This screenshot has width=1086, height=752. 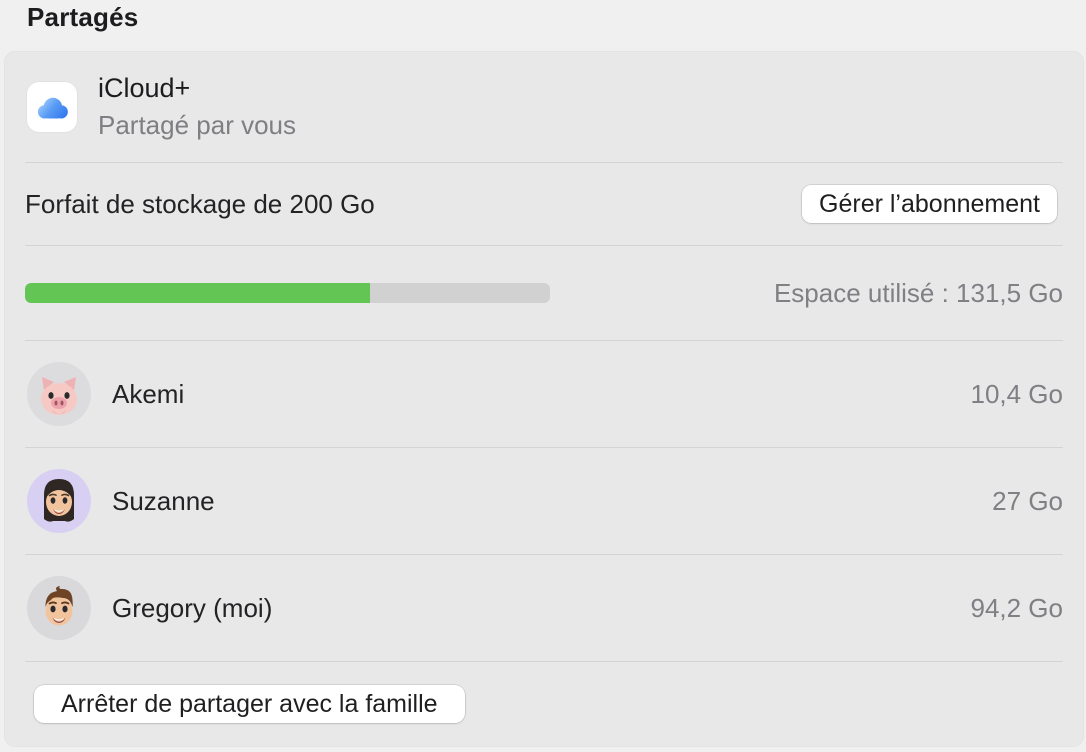 I want to click on storage-progress-bar, so click(x=287, y=293).